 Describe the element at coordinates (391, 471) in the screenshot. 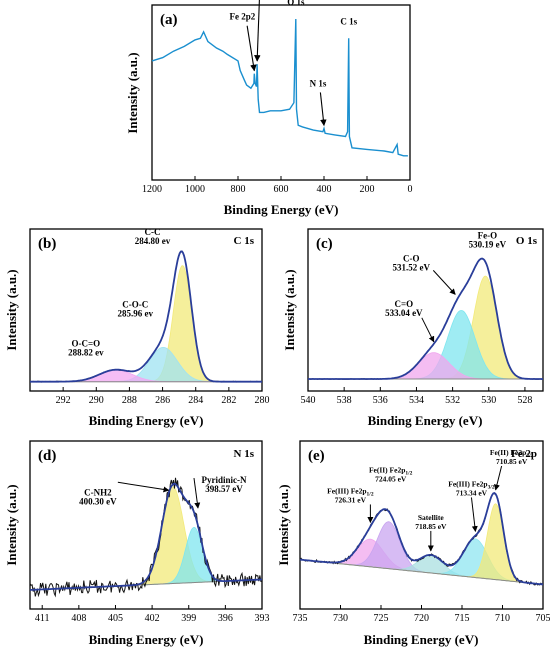

I see `component-label: Fe(II) Fe2p1/2` at that location.